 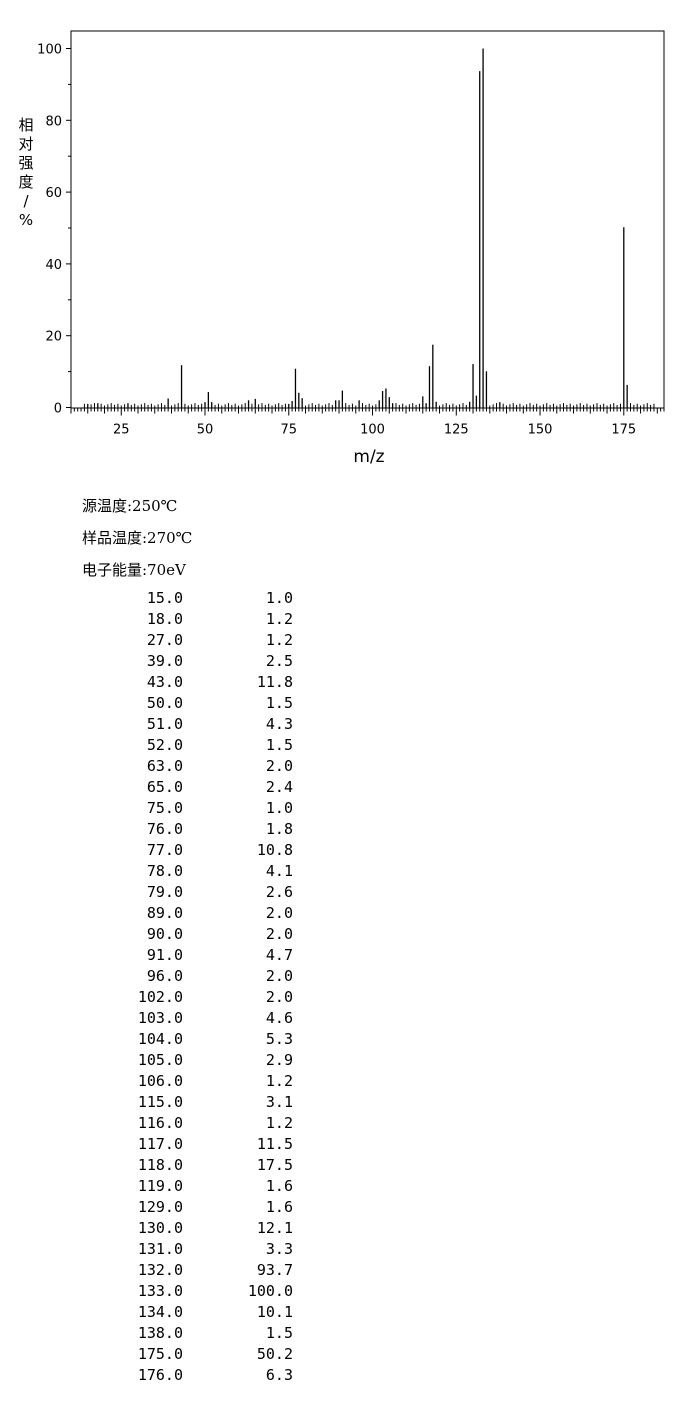 What do you see at coordinates (164, 976) in the screenshot?
I see `mz-value: 96.0` at bounding box center [164, 976].